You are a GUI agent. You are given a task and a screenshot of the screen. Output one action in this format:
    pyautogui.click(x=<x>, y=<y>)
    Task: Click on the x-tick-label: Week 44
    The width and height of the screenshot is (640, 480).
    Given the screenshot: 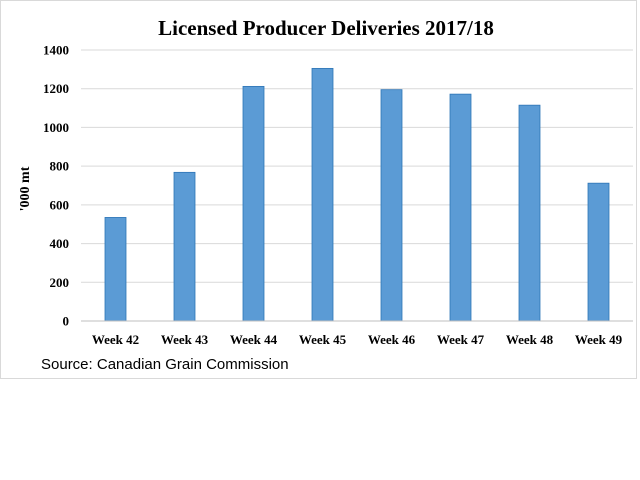 What is the action you would take?
    pyautogui.click(x=254, y=339)
    